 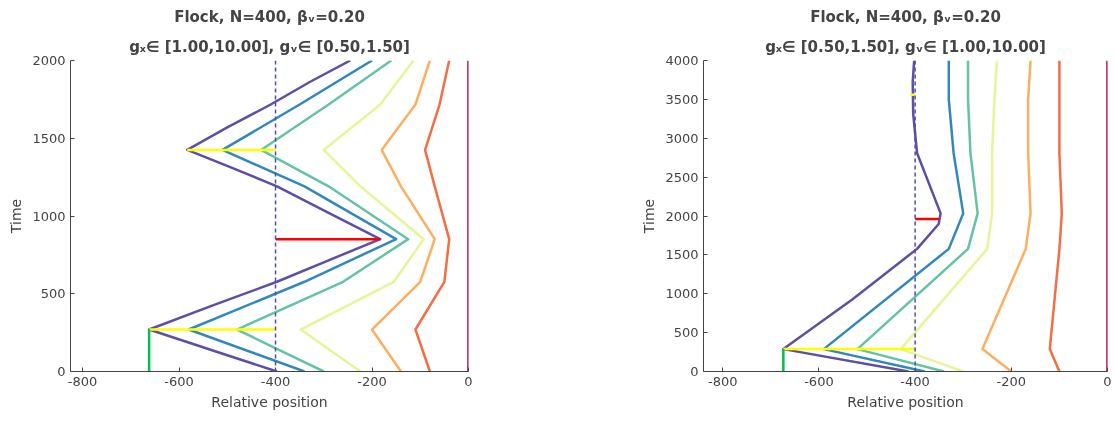 What do you see at coordinates (682, 60) in the screenshot?
I see `y-tick-label: 4000` at bounding box center [682, 60].